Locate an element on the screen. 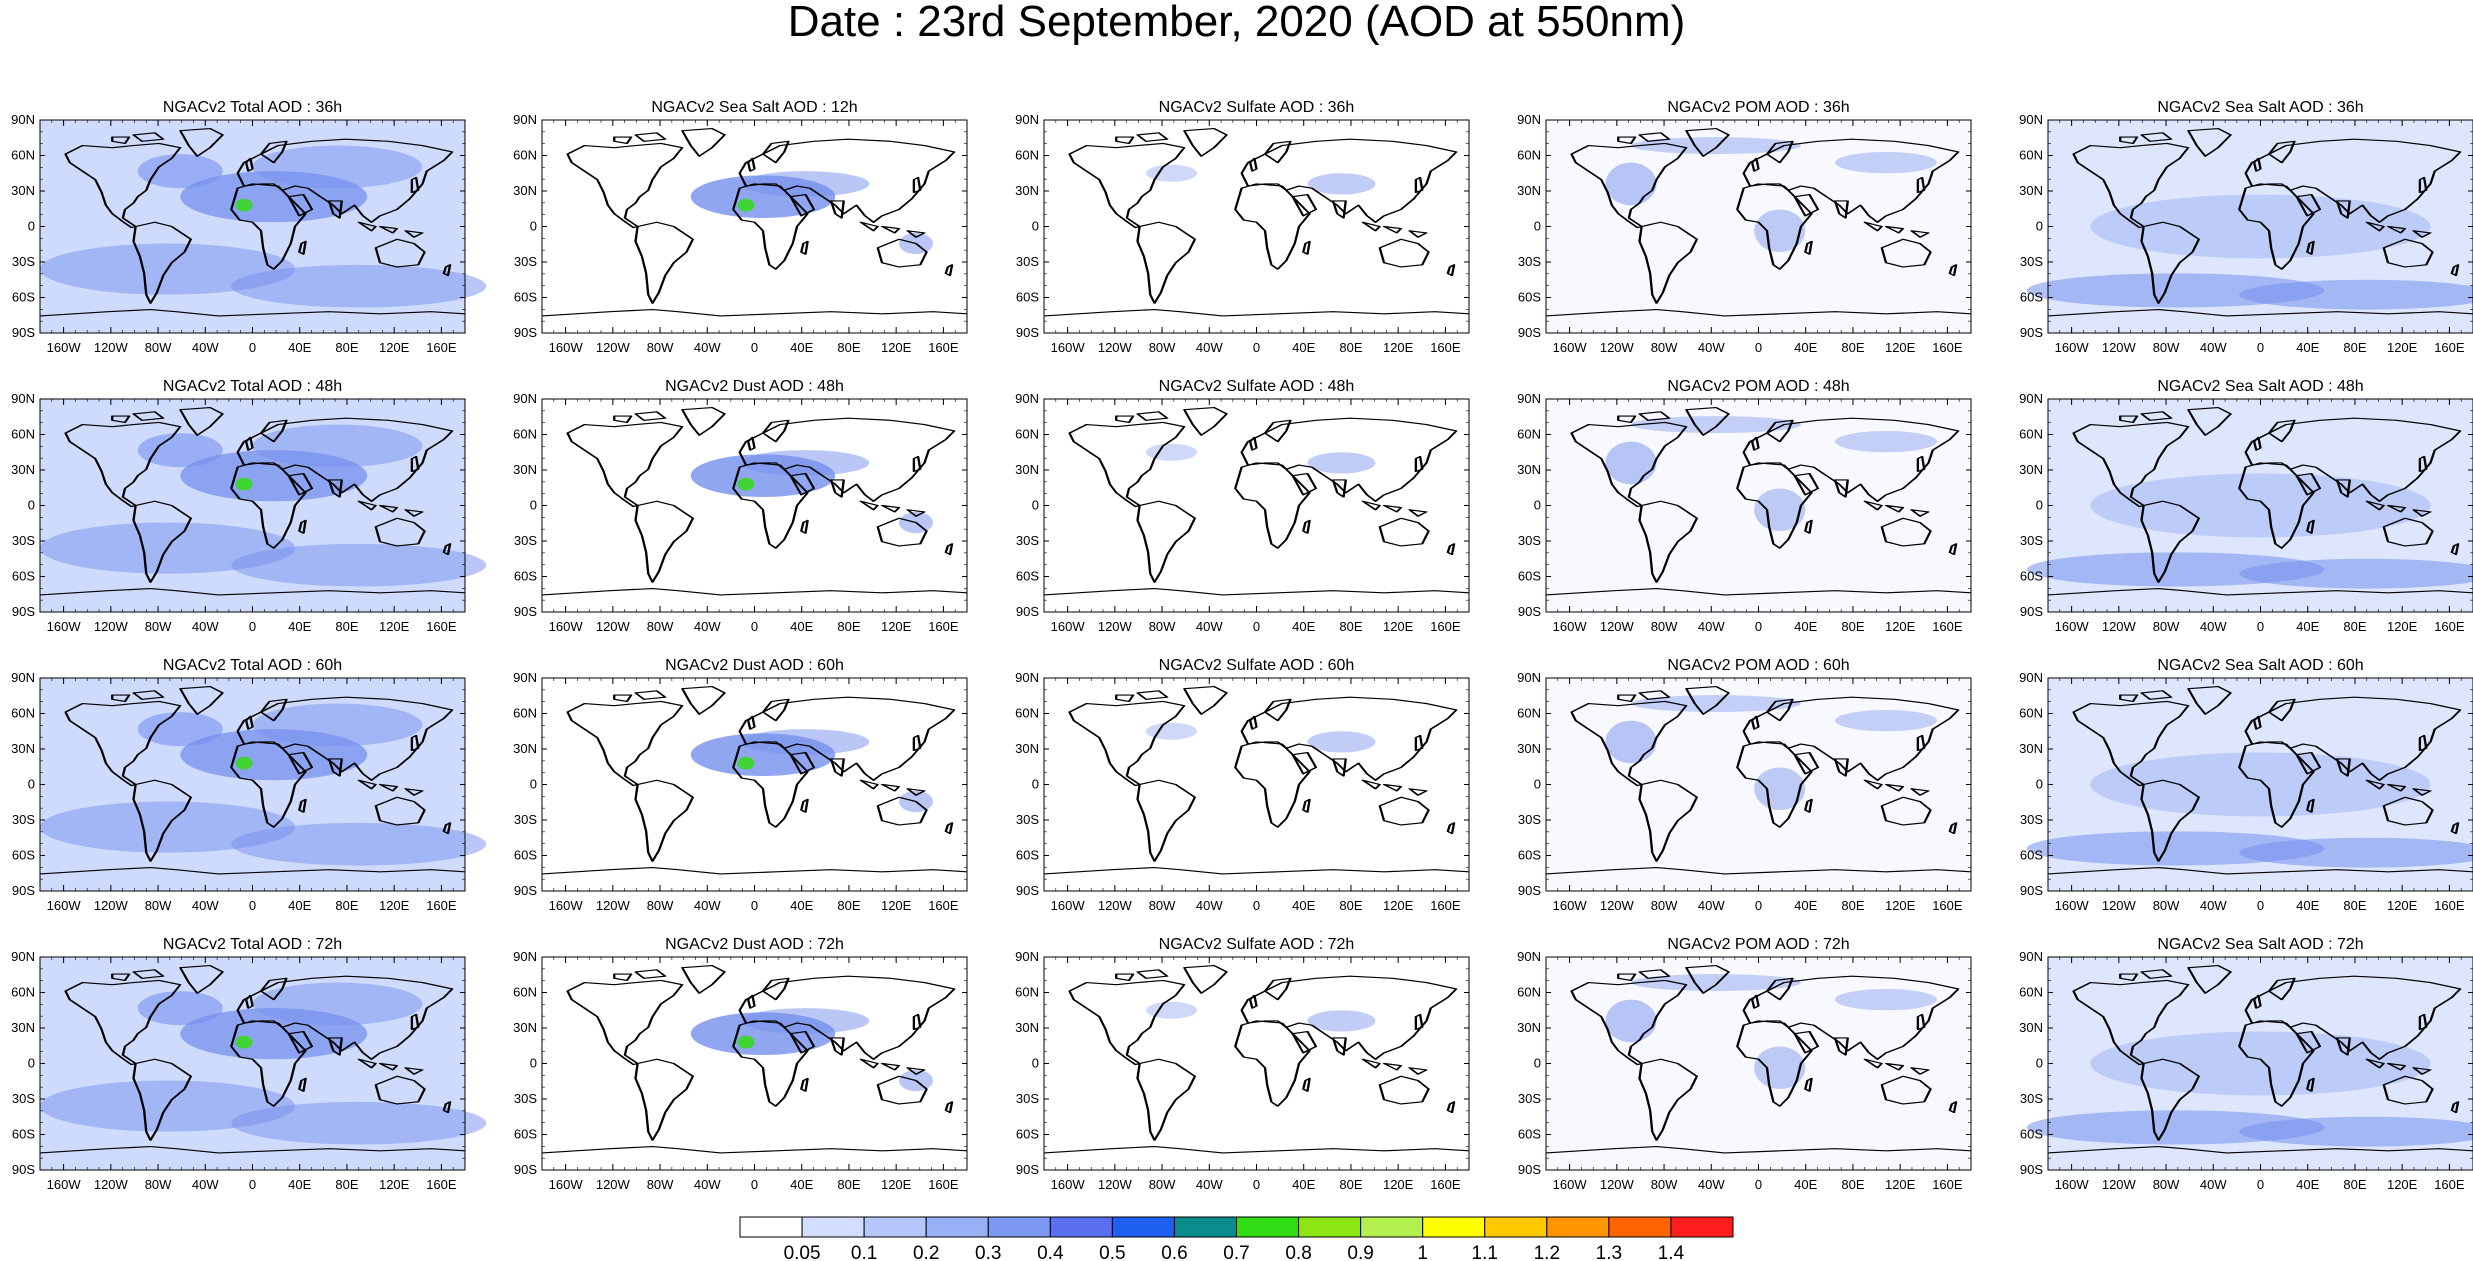  panel-title: NGACv2 Dust AOD : 48h is located at coordinates (754, 386).